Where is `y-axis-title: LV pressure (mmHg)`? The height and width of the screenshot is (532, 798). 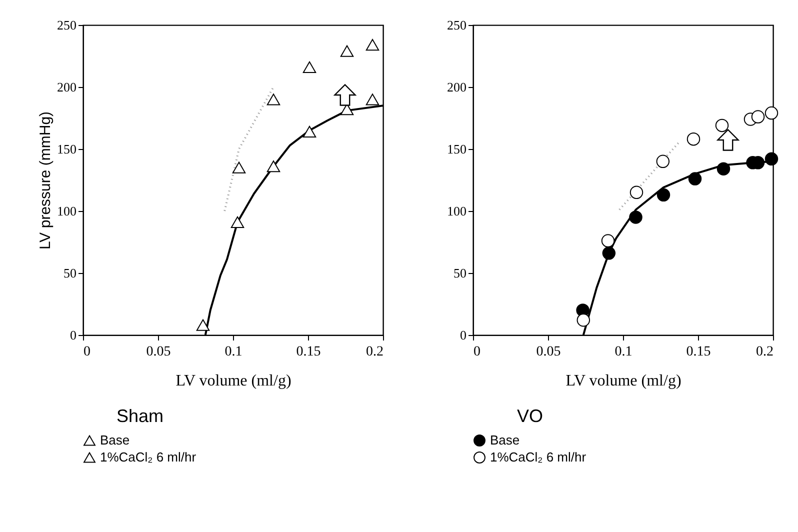 y-axis-title: LV pressure (mmHg) is located at coordinates (45, 180).